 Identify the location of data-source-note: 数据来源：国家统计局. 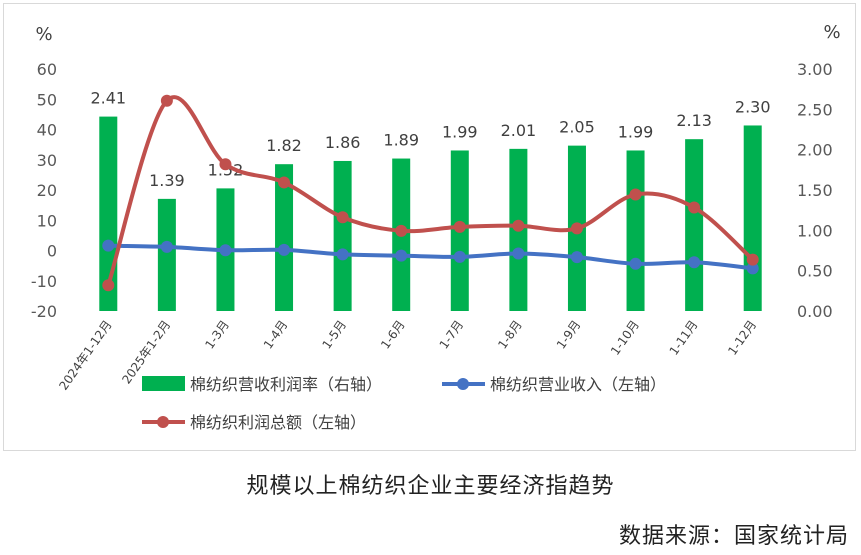
(733, 536).